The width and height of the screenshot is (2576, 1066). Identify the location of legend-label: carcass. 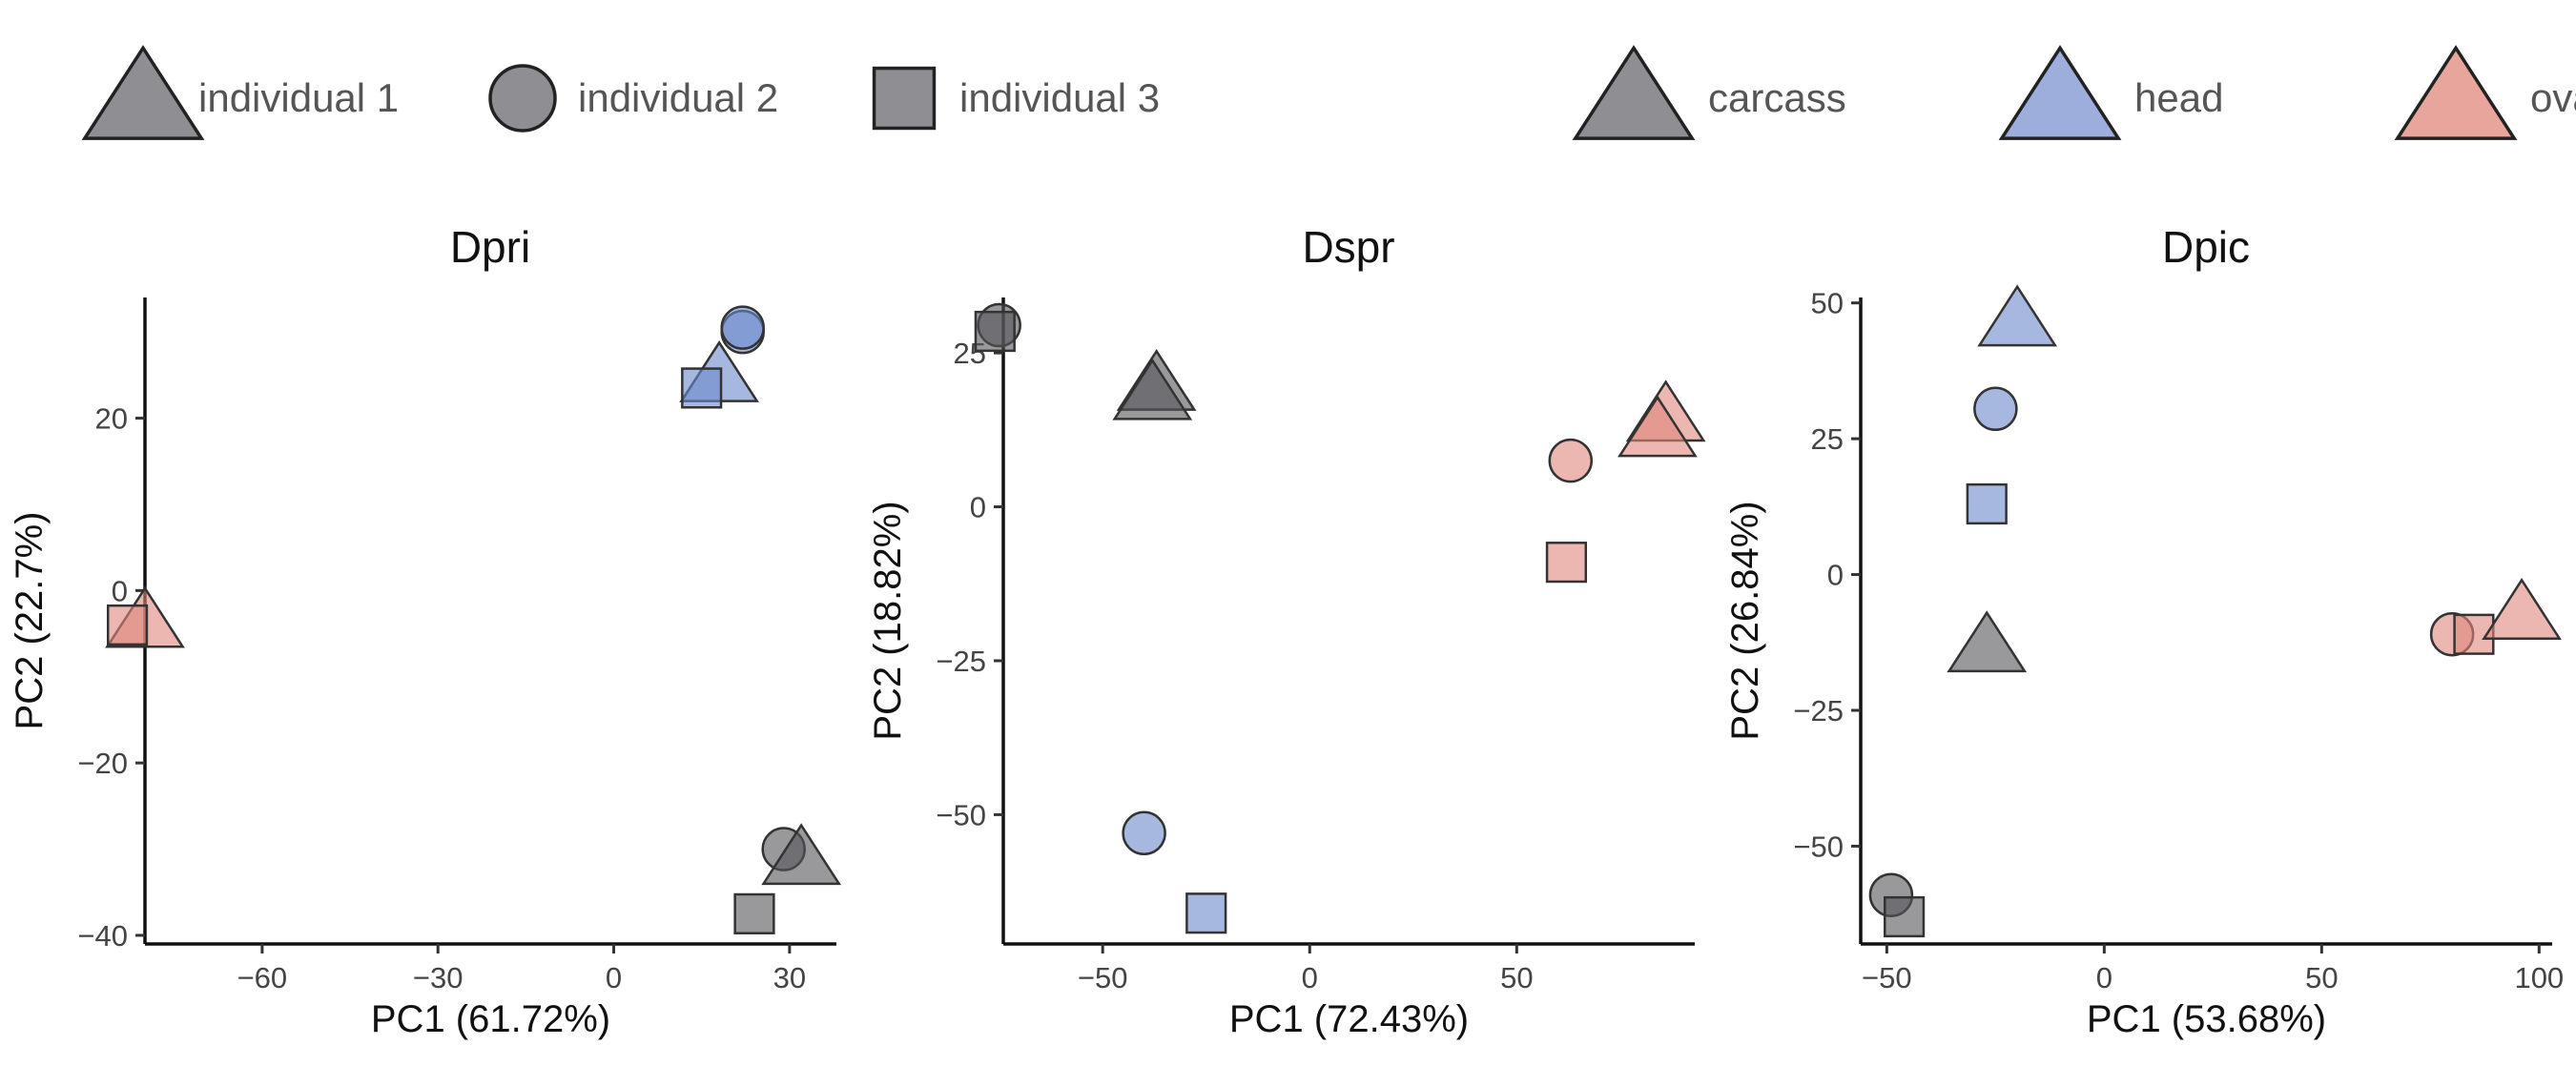
(1777, 98).